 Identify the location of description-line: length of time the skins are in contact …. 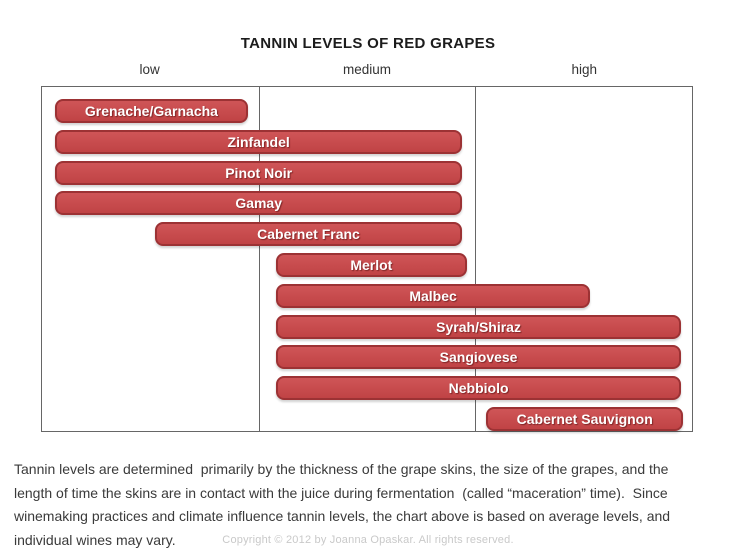
(341, 492).